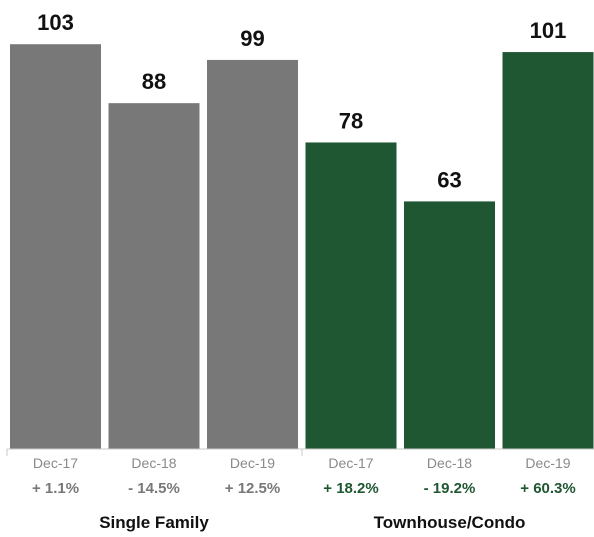 This screenshot has width=594, height=537. What do you see at coordinates (154, 522) in the screenshot?
I see `group-label: Single Family` at bounding box center [154, 522].